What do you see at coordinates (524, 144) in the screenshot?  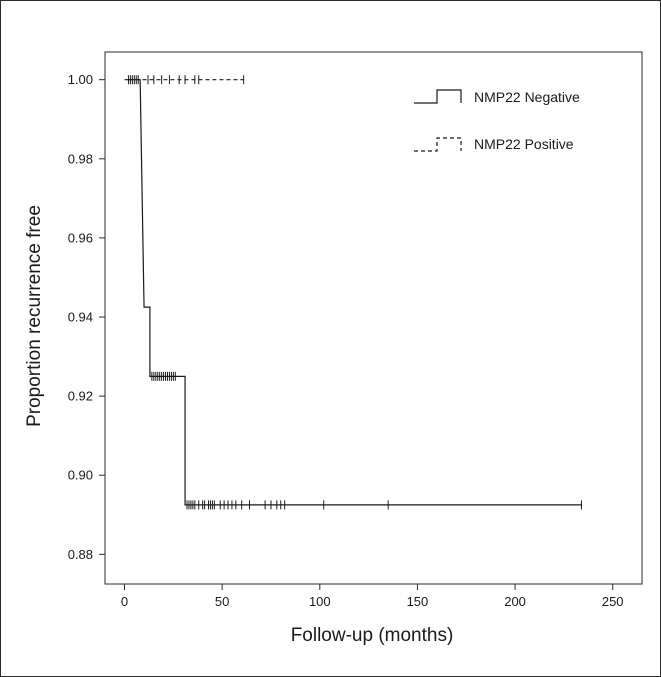 I see `legend-label-positive: NMP22 Positive` at bounding box center [524, 144].